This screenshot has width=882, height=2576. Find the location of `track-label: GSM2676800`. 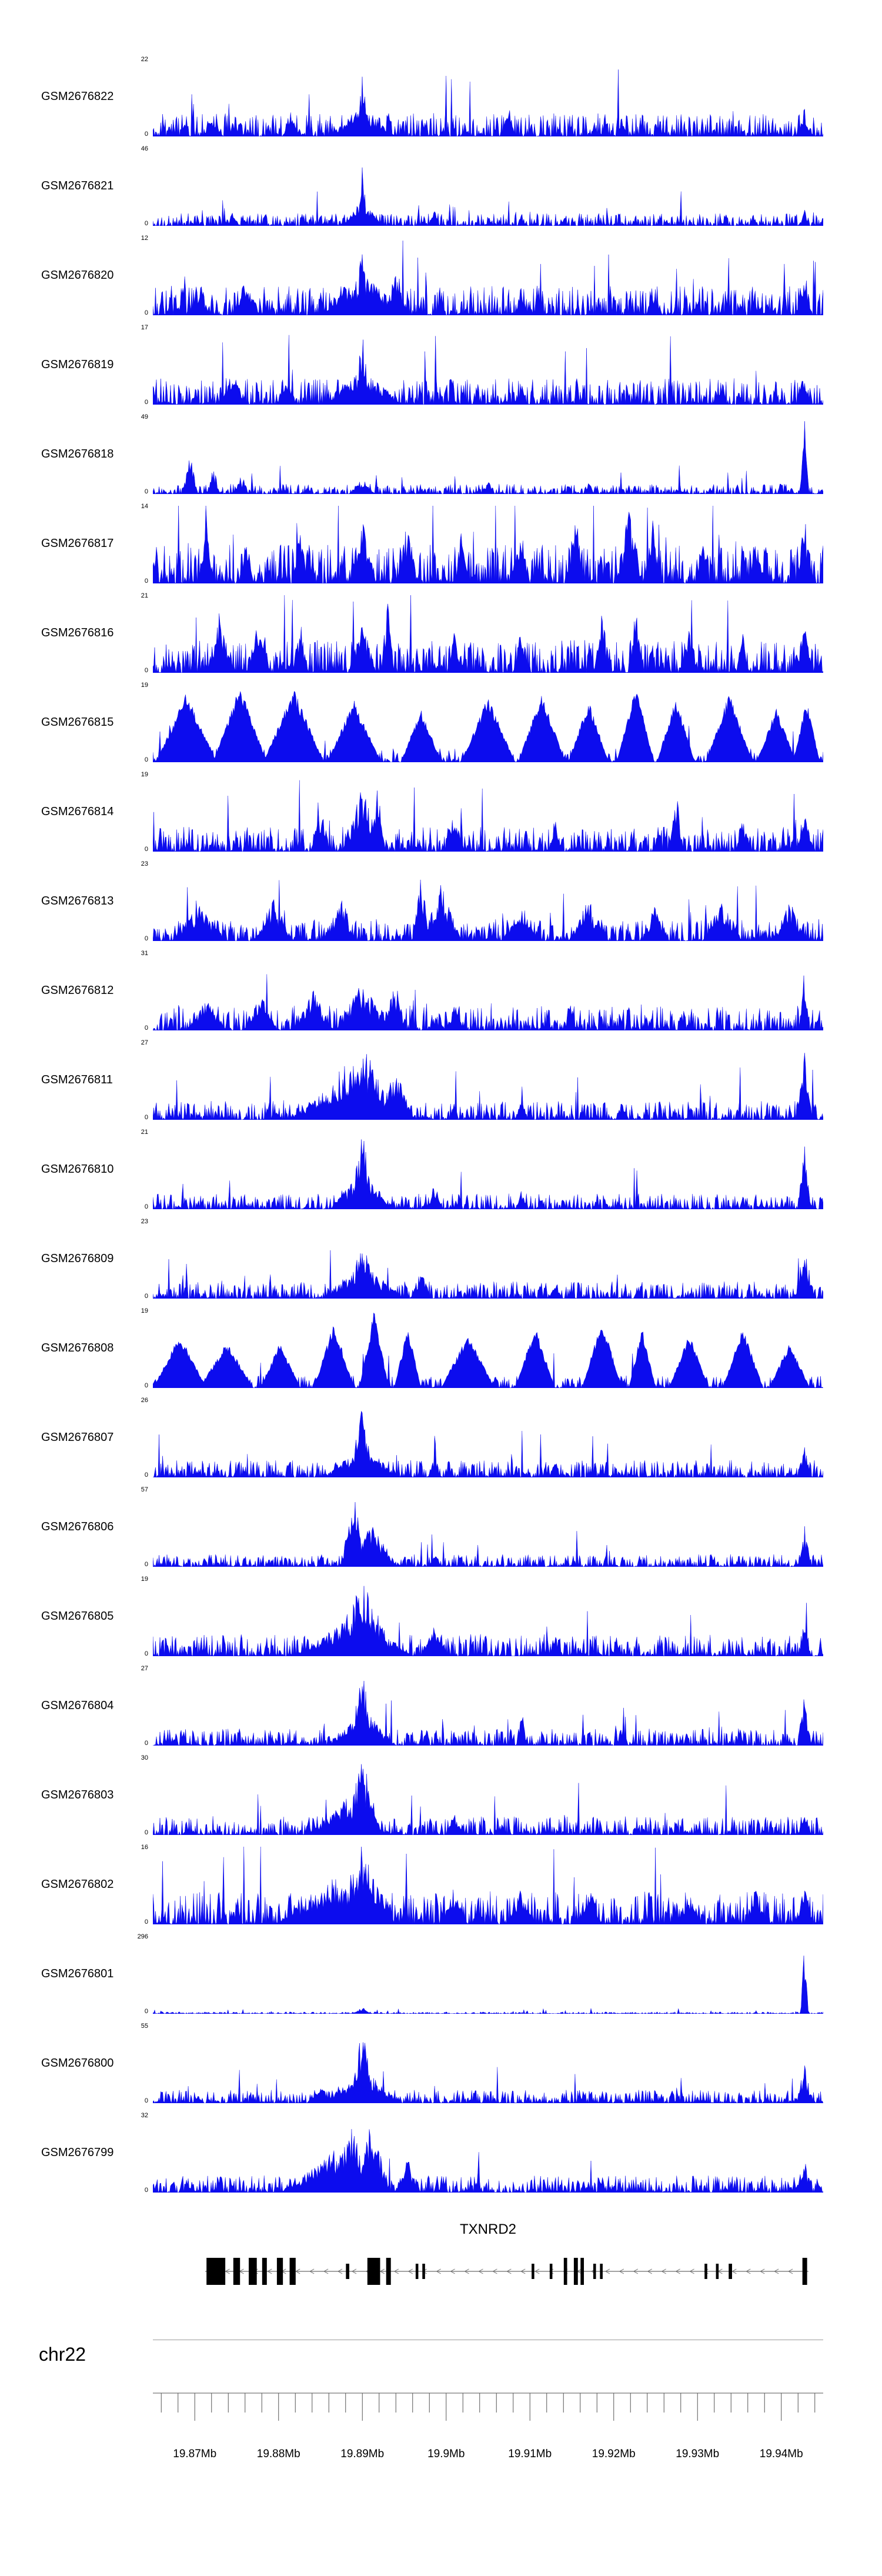

track-label: GSM2676800 is located at coordinates (77, 2063).